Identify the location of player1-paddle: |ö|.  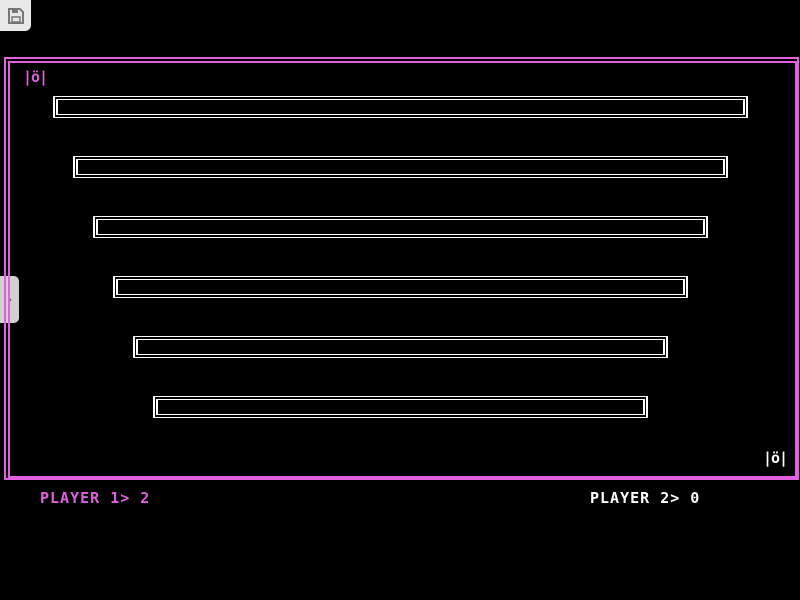
(35, 77).